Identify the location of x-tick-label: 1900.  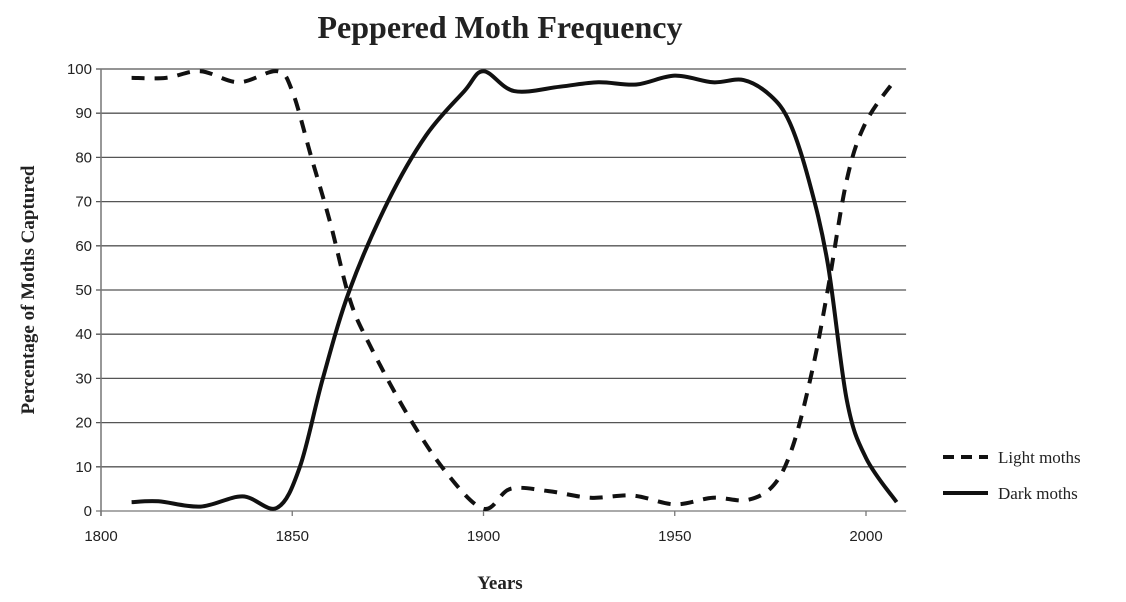
(483, 536).